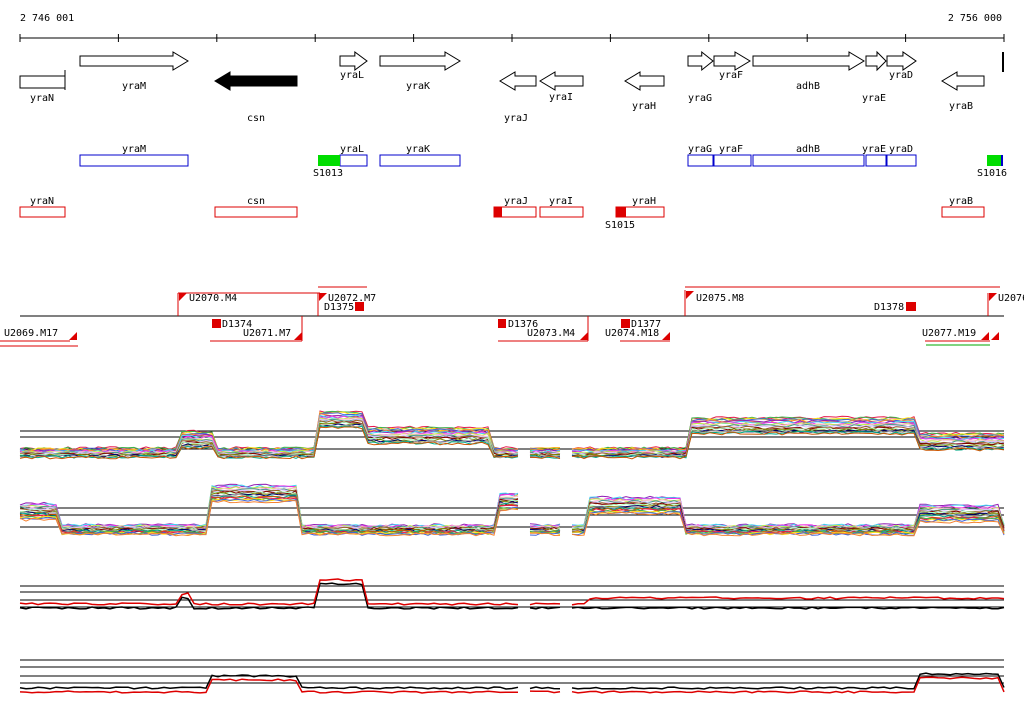 The image size is (1024, 714). What do you see at coordinates (47, 18) in the screenshot?
I see `start-coordinate: 2 746 001` at bounding box center [47, 18].